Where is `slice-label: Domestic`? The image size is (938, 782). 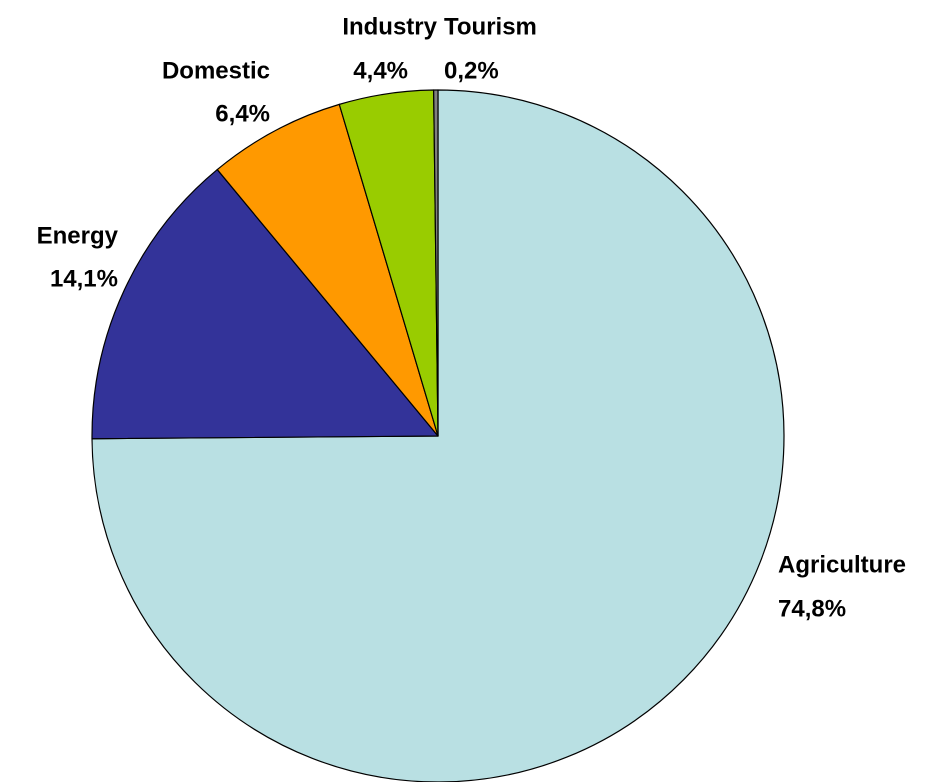 slice-label: Domestic is located at coordinates (216, 70).